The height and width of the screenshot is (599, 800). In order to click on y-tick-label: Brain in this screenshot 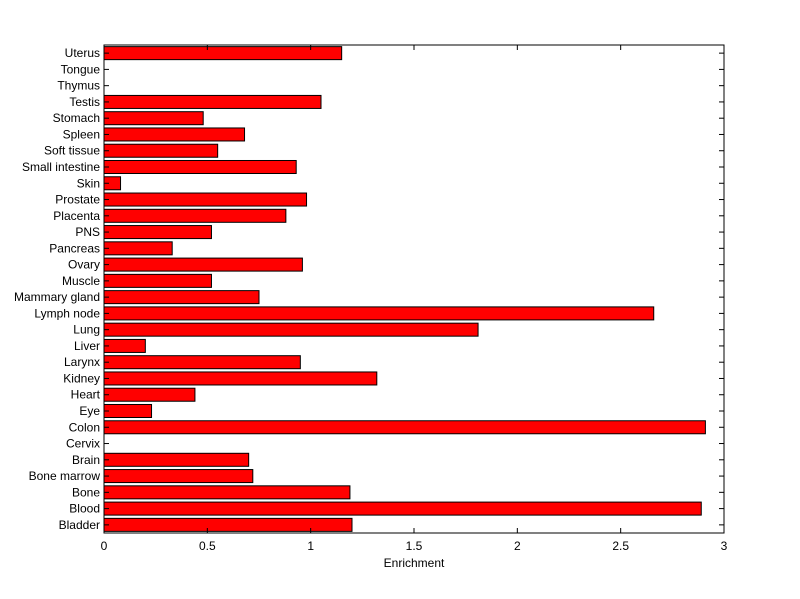, I will do `click(86, 460)`.